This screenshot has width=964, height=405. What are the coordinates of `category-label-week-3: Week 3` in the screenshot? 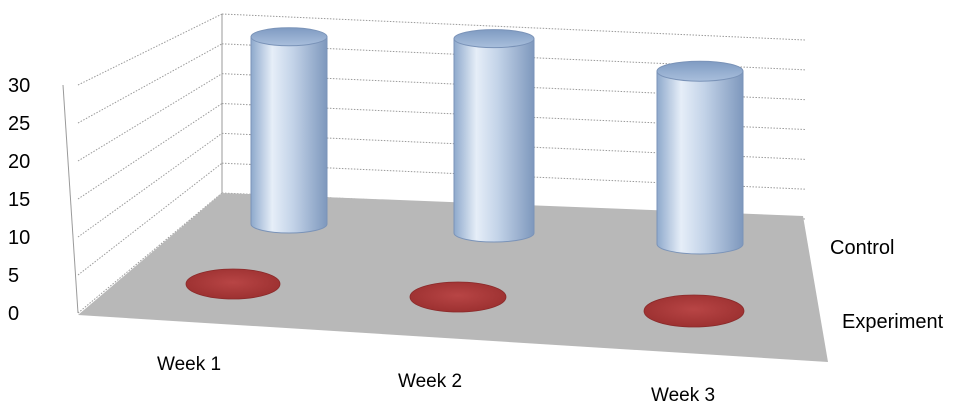 It's located at (683, 395).